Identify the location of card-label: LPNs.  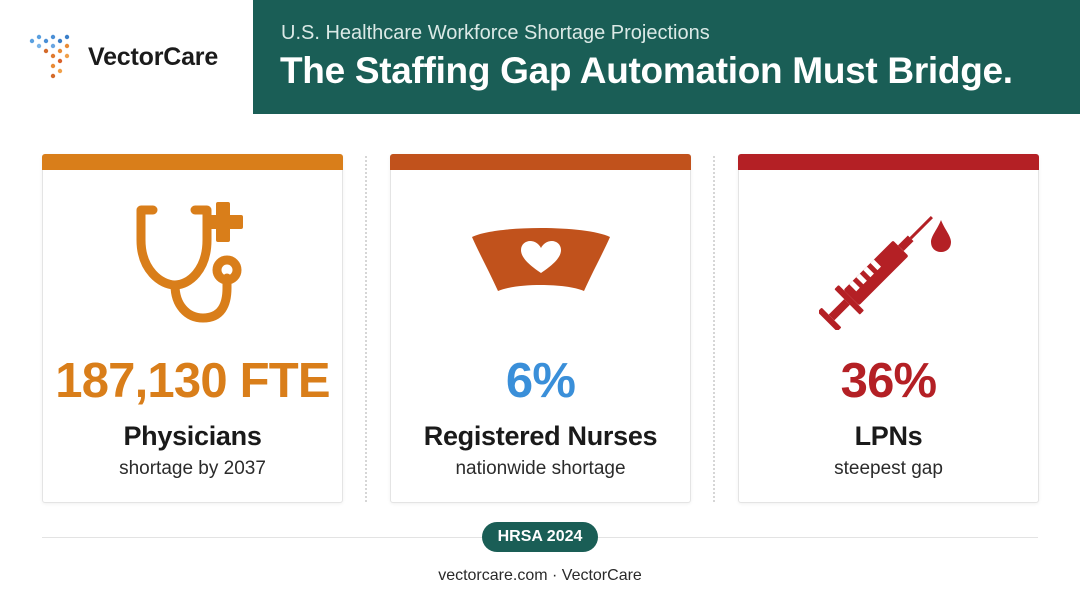
(888, 436).